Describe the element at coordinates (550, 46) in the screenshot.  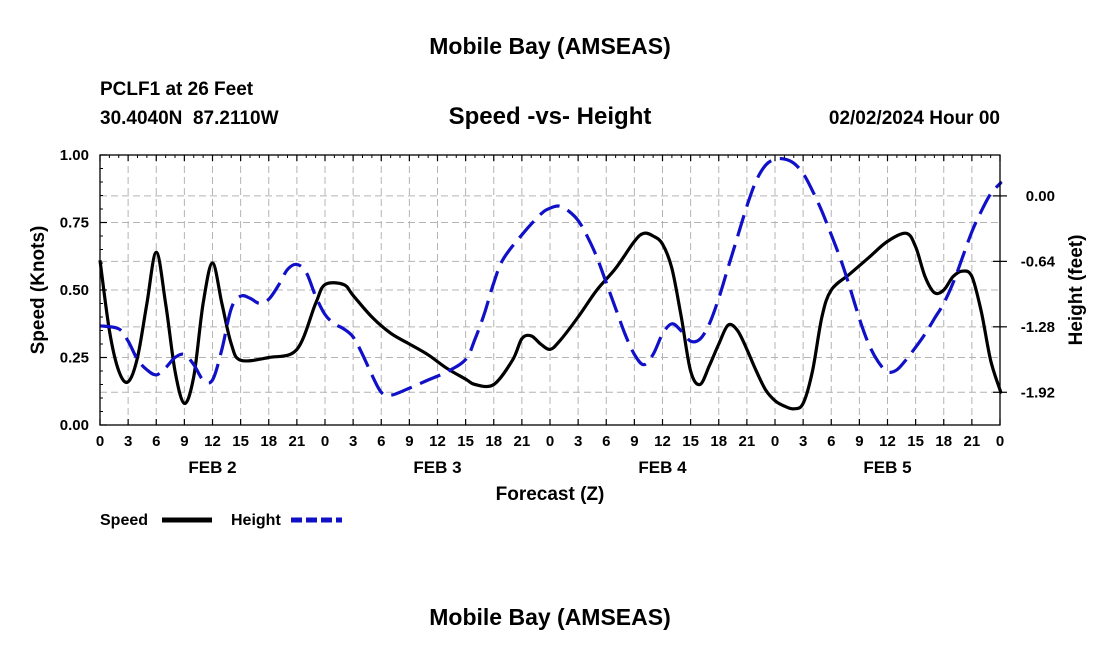
I see `page-title: Mobile Bay (AMSEAS)` at that location.